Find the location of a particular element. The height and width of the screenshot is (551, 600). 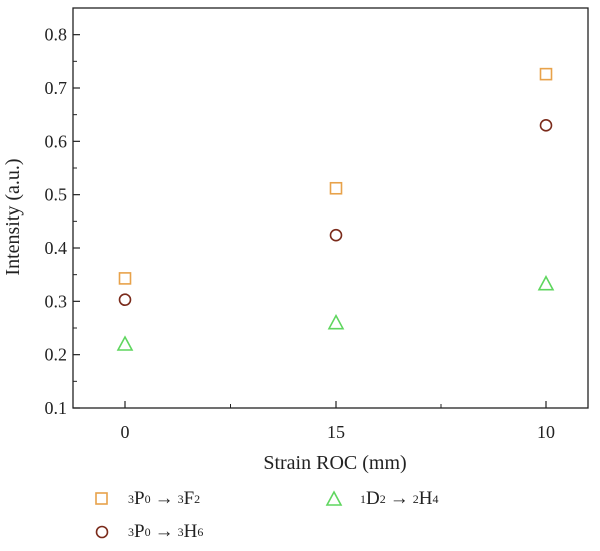

legend-circle-marker is located at coordinates (102, 532).